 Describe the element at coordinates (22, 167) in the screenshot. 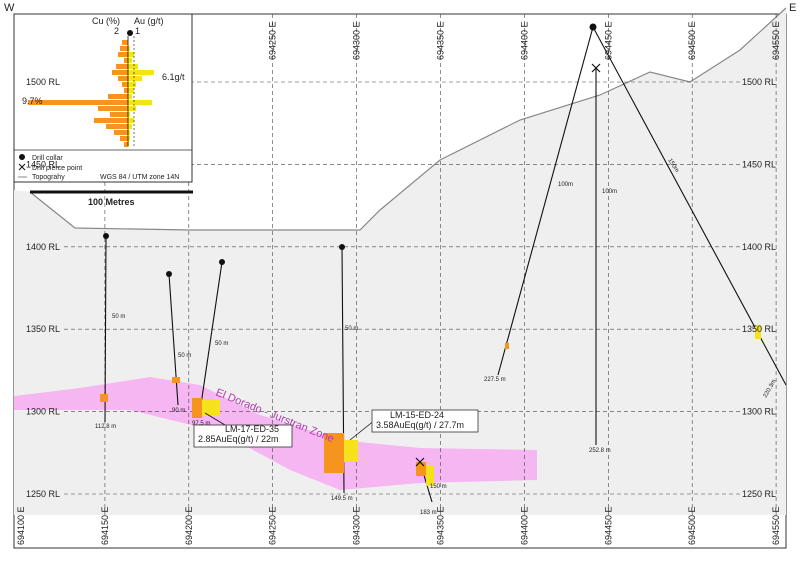

I see `legend-pierce` at that location.